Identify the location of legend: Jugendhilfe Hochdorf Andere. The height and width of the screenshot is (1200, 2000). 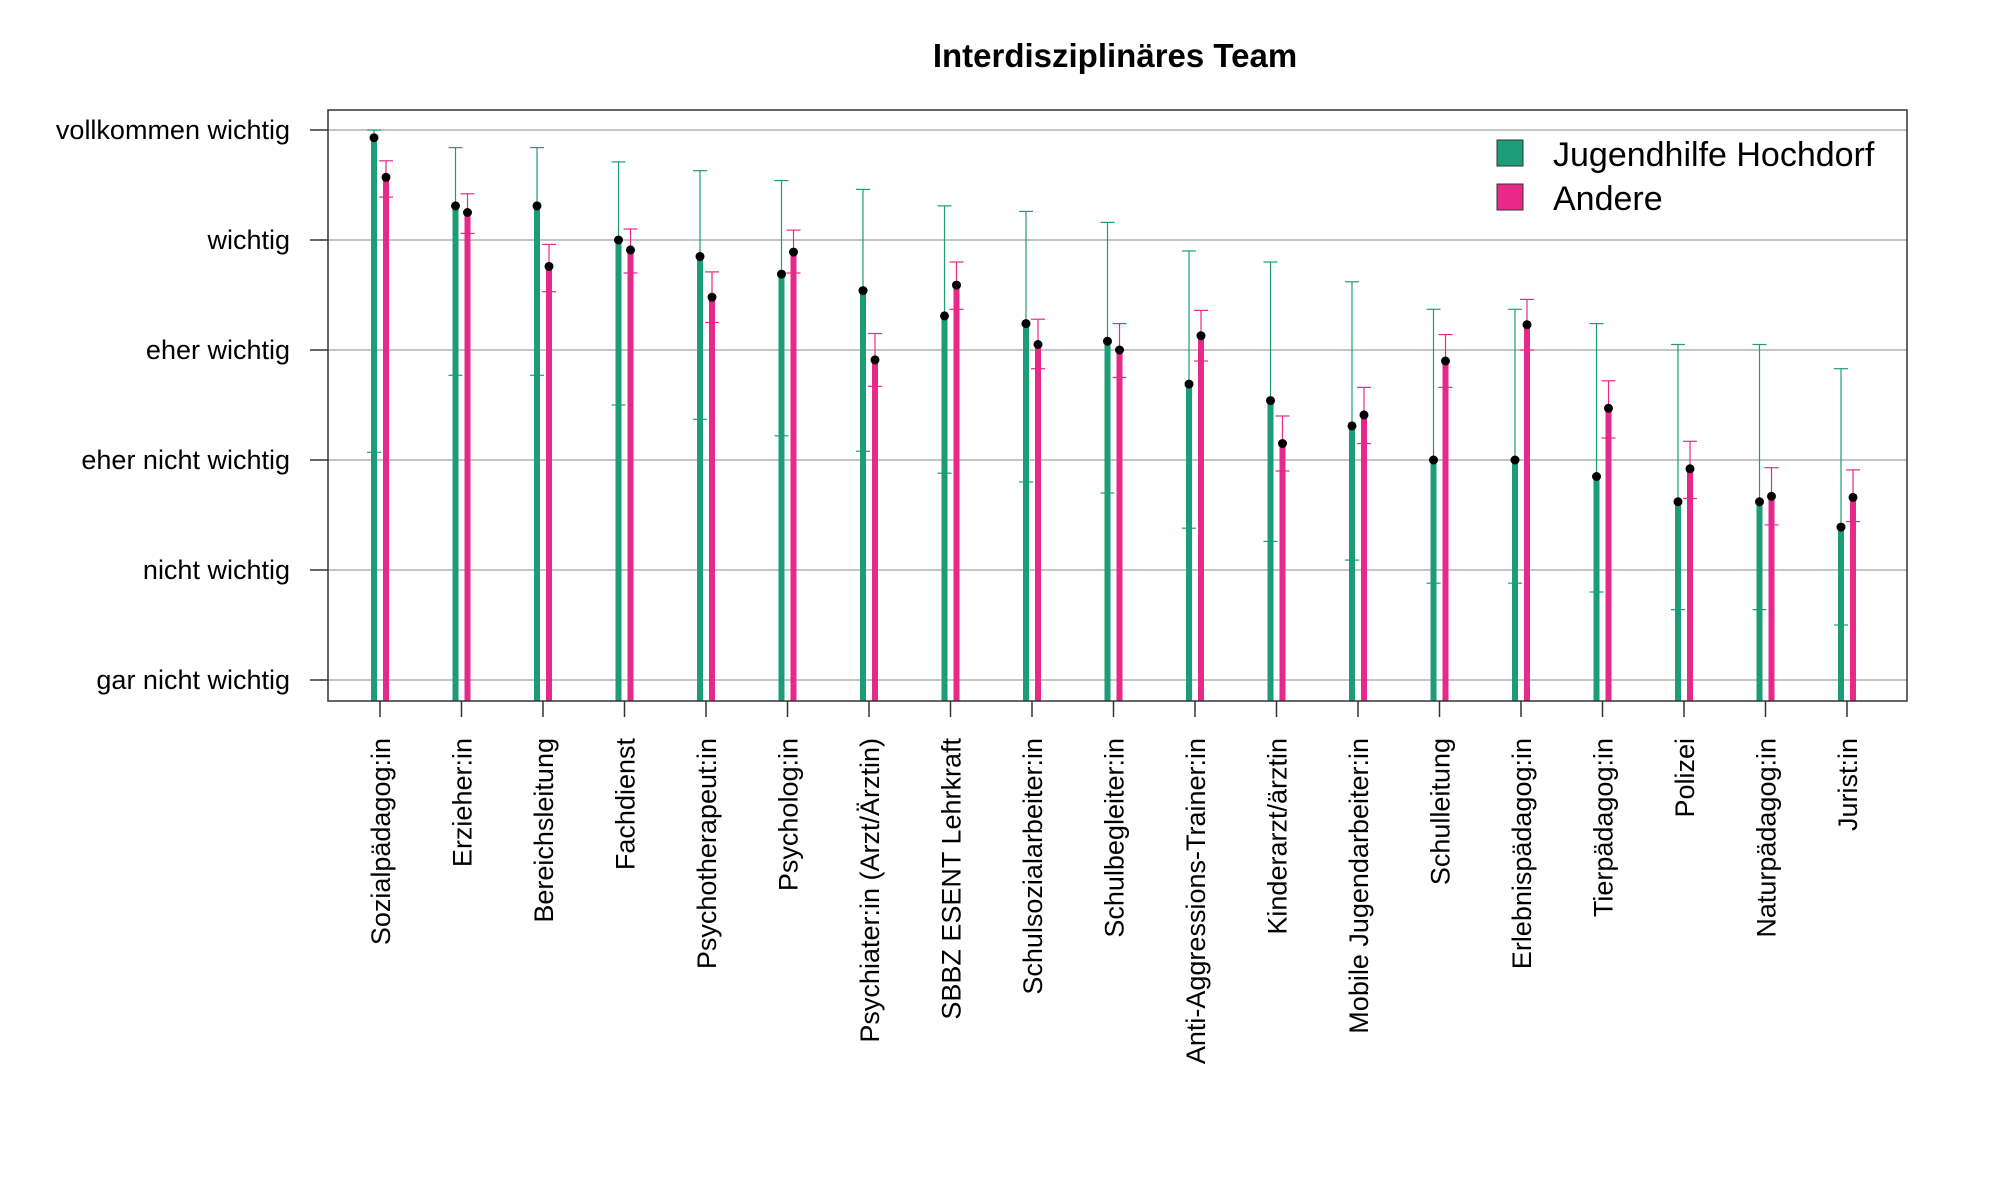
(1685, 177).